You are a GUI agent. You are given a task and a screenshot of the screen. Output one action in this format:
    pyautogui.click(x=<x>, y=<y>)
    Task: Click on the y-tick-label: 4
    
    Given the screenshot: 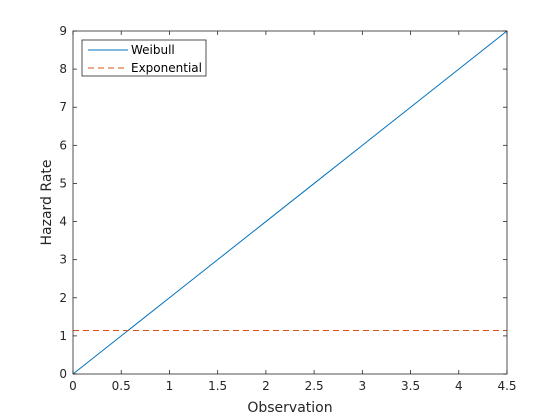 What is the action you would take?
    pyautogui.click(x=63, y=222)
    